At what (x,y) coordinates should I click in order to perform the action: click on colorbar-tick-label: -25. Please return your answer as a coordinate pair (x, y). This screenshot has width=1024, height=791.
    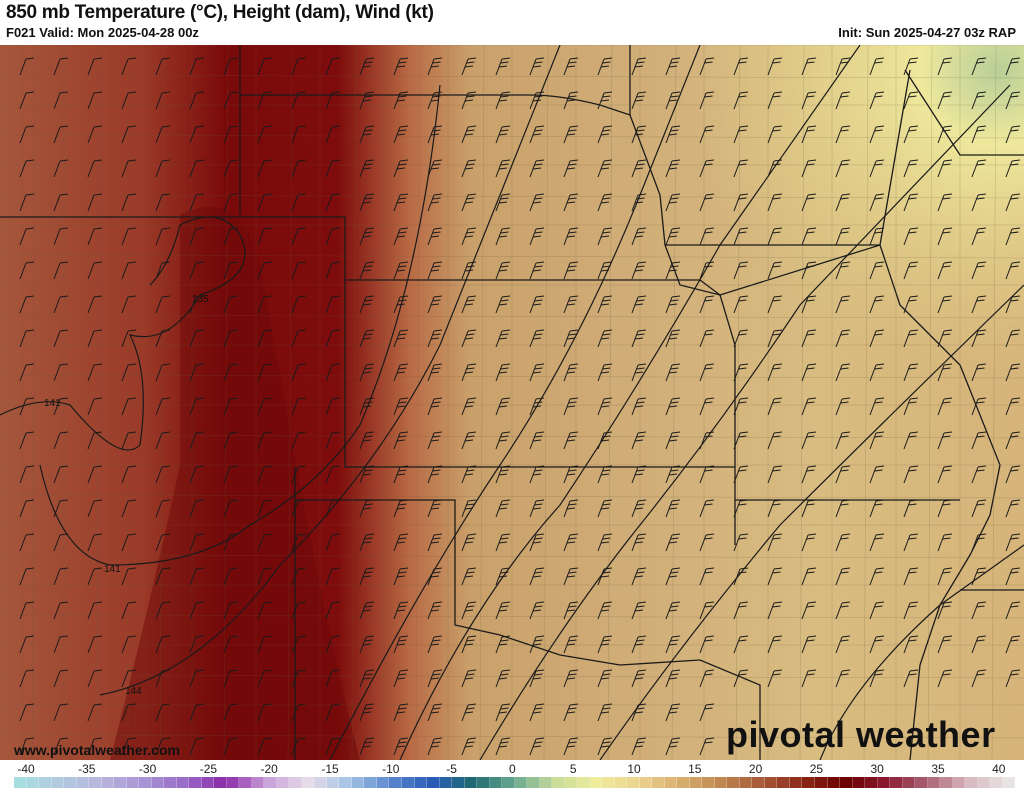
    Looking at the image, I should click on (208, 769).